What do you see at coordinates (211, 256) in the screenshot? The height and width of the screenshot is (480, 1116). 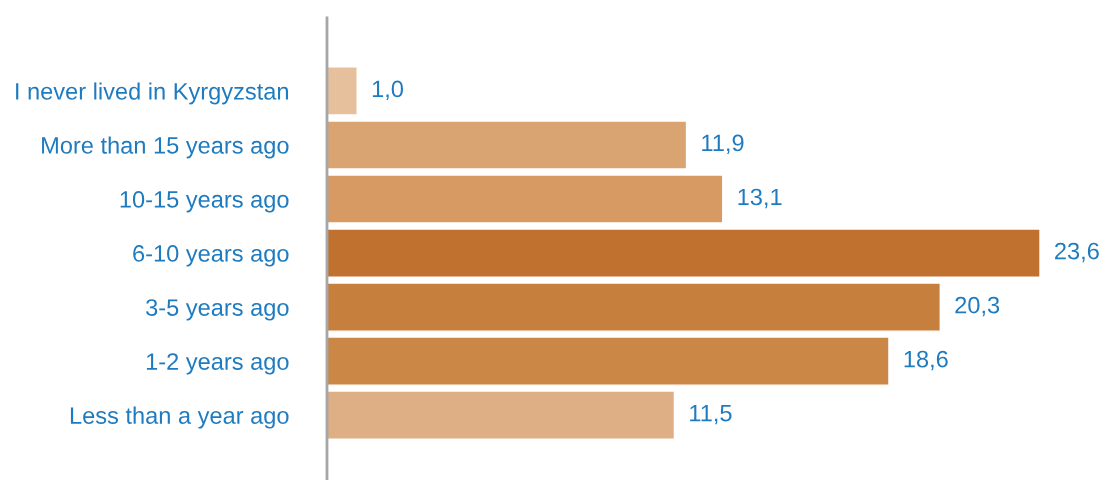 I see `y-tick-label: 6-10 years ago` at bounding box center [211, 256].